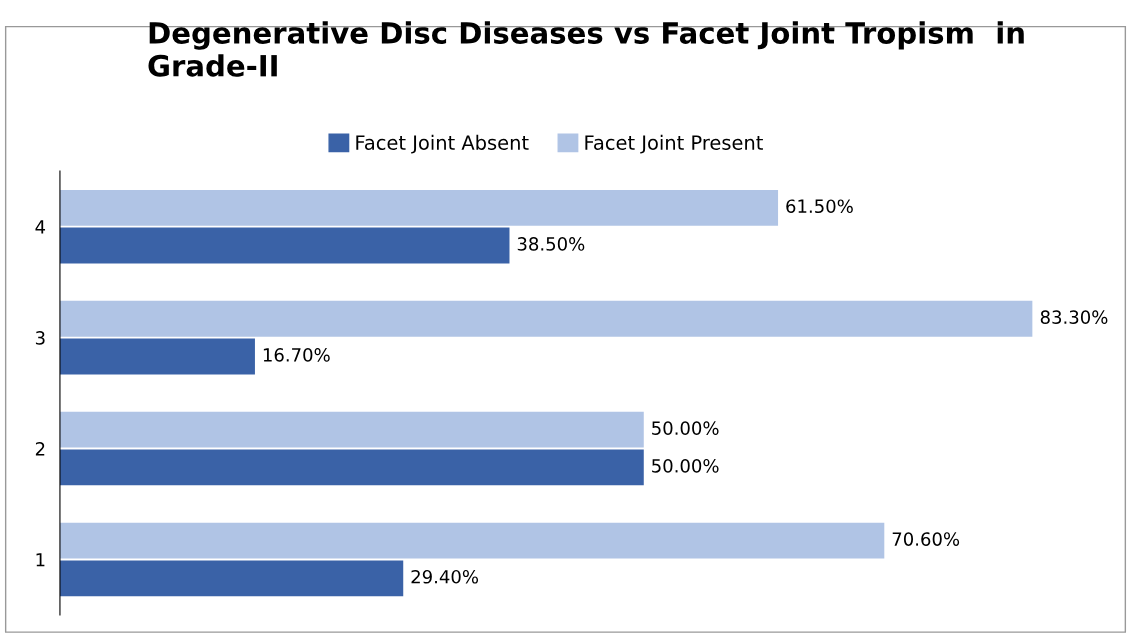 Image resolution: width=1131 pixels, height=634 pixels. Describe the element at coordinates (551, 244) in the screenshot. I see `data-label: 38.50%` at that location.